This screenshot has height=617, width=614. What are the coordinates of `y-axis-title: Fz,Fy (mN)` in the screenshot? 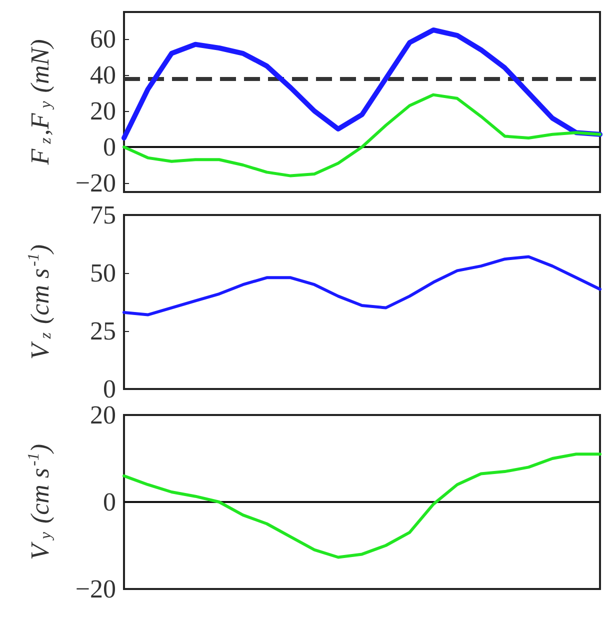 It's located at (40, 102).